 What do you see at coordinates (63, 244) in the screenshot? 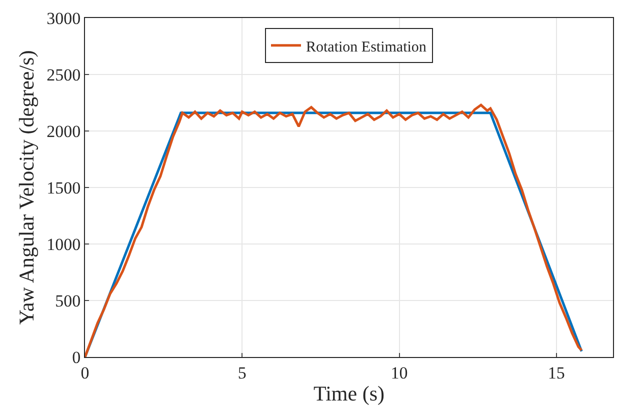
I see `y-tick-label: 1000` at bounding box center [63, 244].